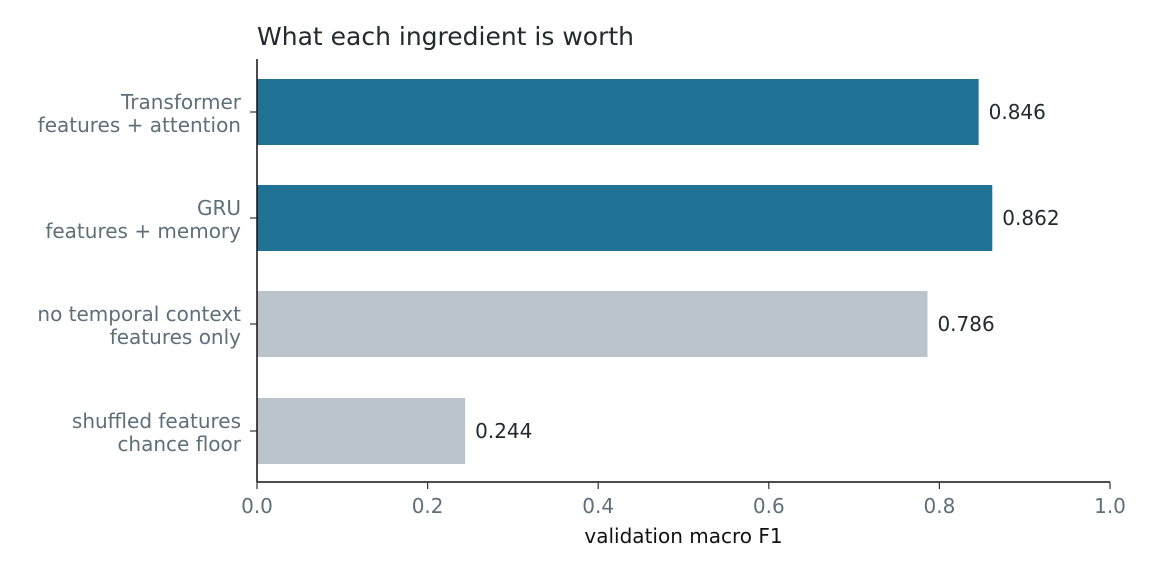 Image resolution: width=1152 pixels, height=580 pixels. What do you see at coordinates (219, 208) in the screenshot?
I see `category-label-1-line1: GRU` at bounding box center [219, 208].